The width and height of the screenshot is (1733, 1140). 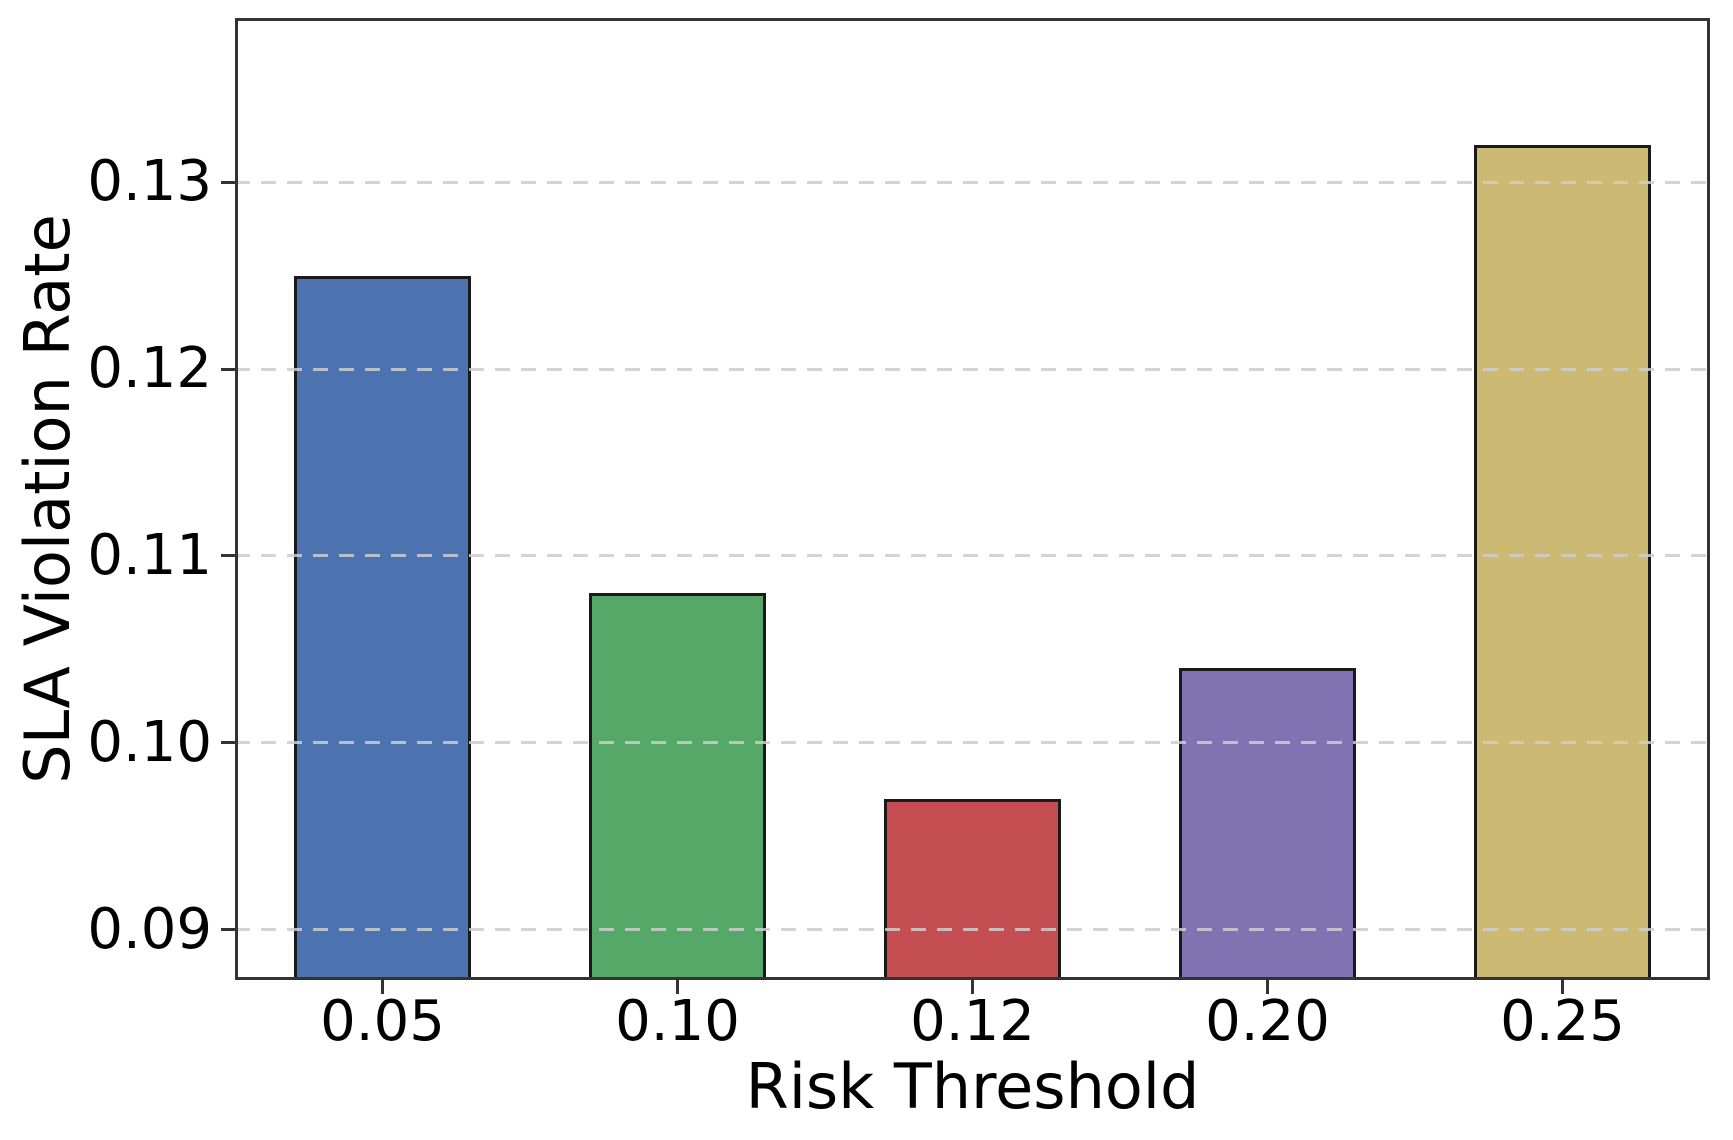 What do you see at coordinates (1267, 1021) in the screenshot?
I see `x-tick-label: 0.20` at bounding box center [1267, 1021].